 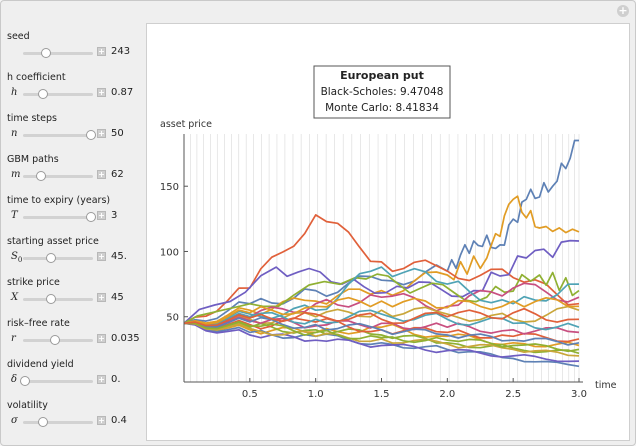 I want to click on control-value: 0., so click(x=116, y=379).